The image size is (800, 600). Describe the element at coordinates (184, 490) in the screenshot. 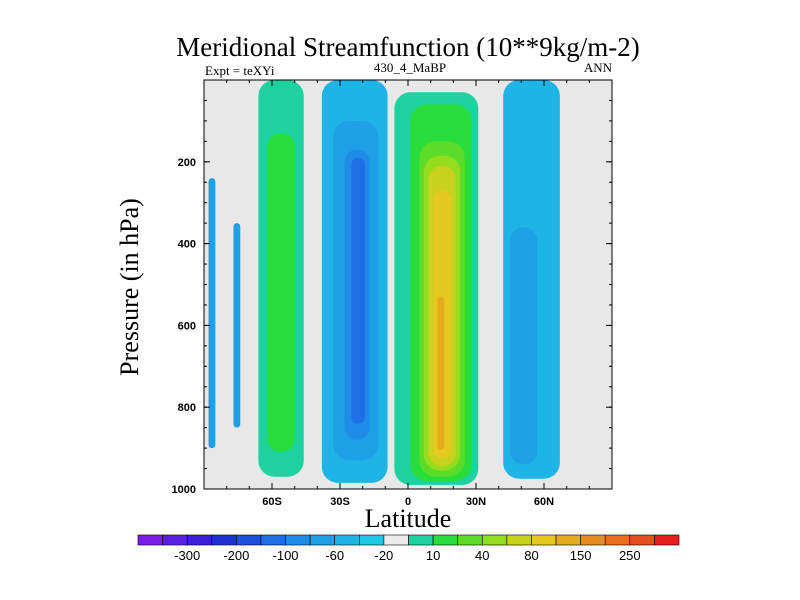

I see `y-tick-label: 1000` at that location.